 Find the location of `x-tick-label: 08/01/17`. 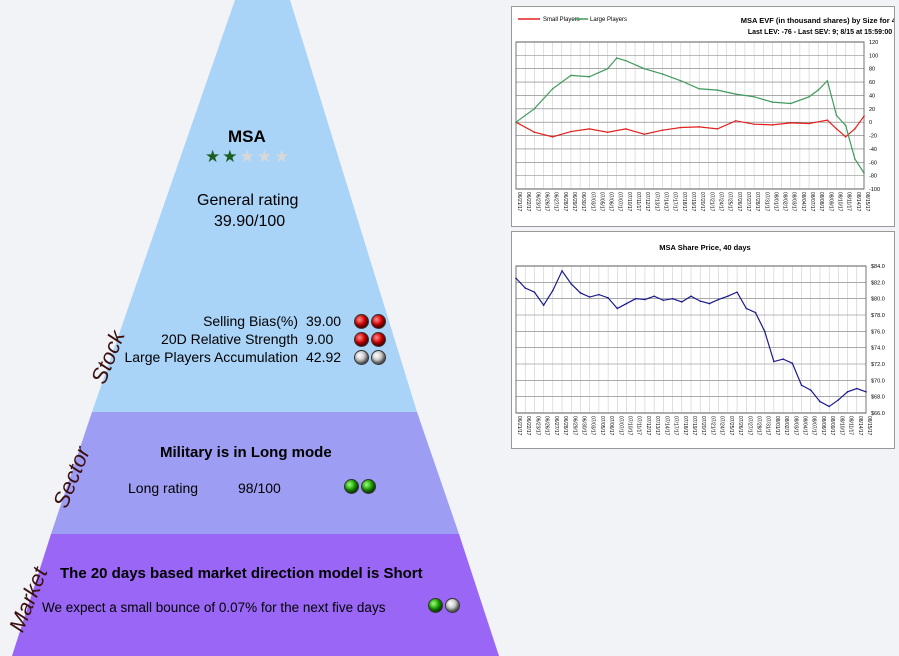

x-tick-label: 08/01/17 is located at coordinates (777, 426).